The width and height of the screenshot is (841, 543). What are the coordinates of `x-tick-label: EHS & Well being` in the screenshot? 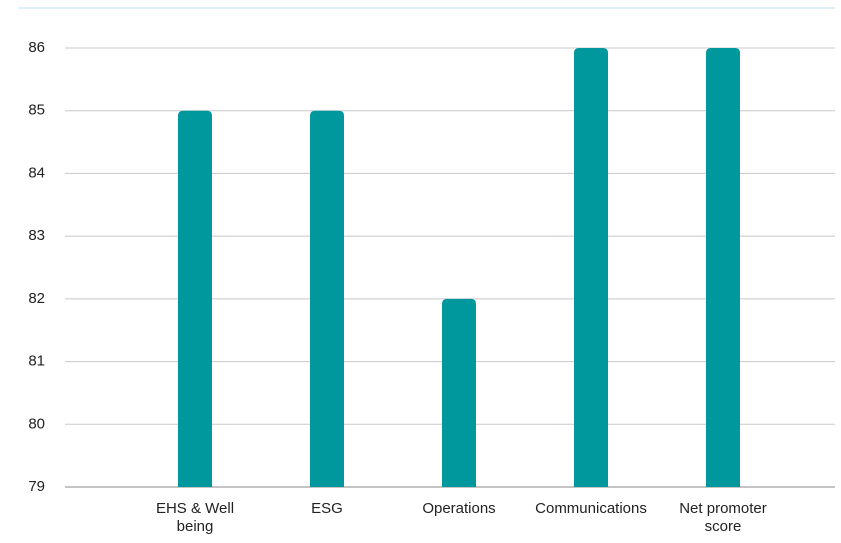 It's located at (195, 517).